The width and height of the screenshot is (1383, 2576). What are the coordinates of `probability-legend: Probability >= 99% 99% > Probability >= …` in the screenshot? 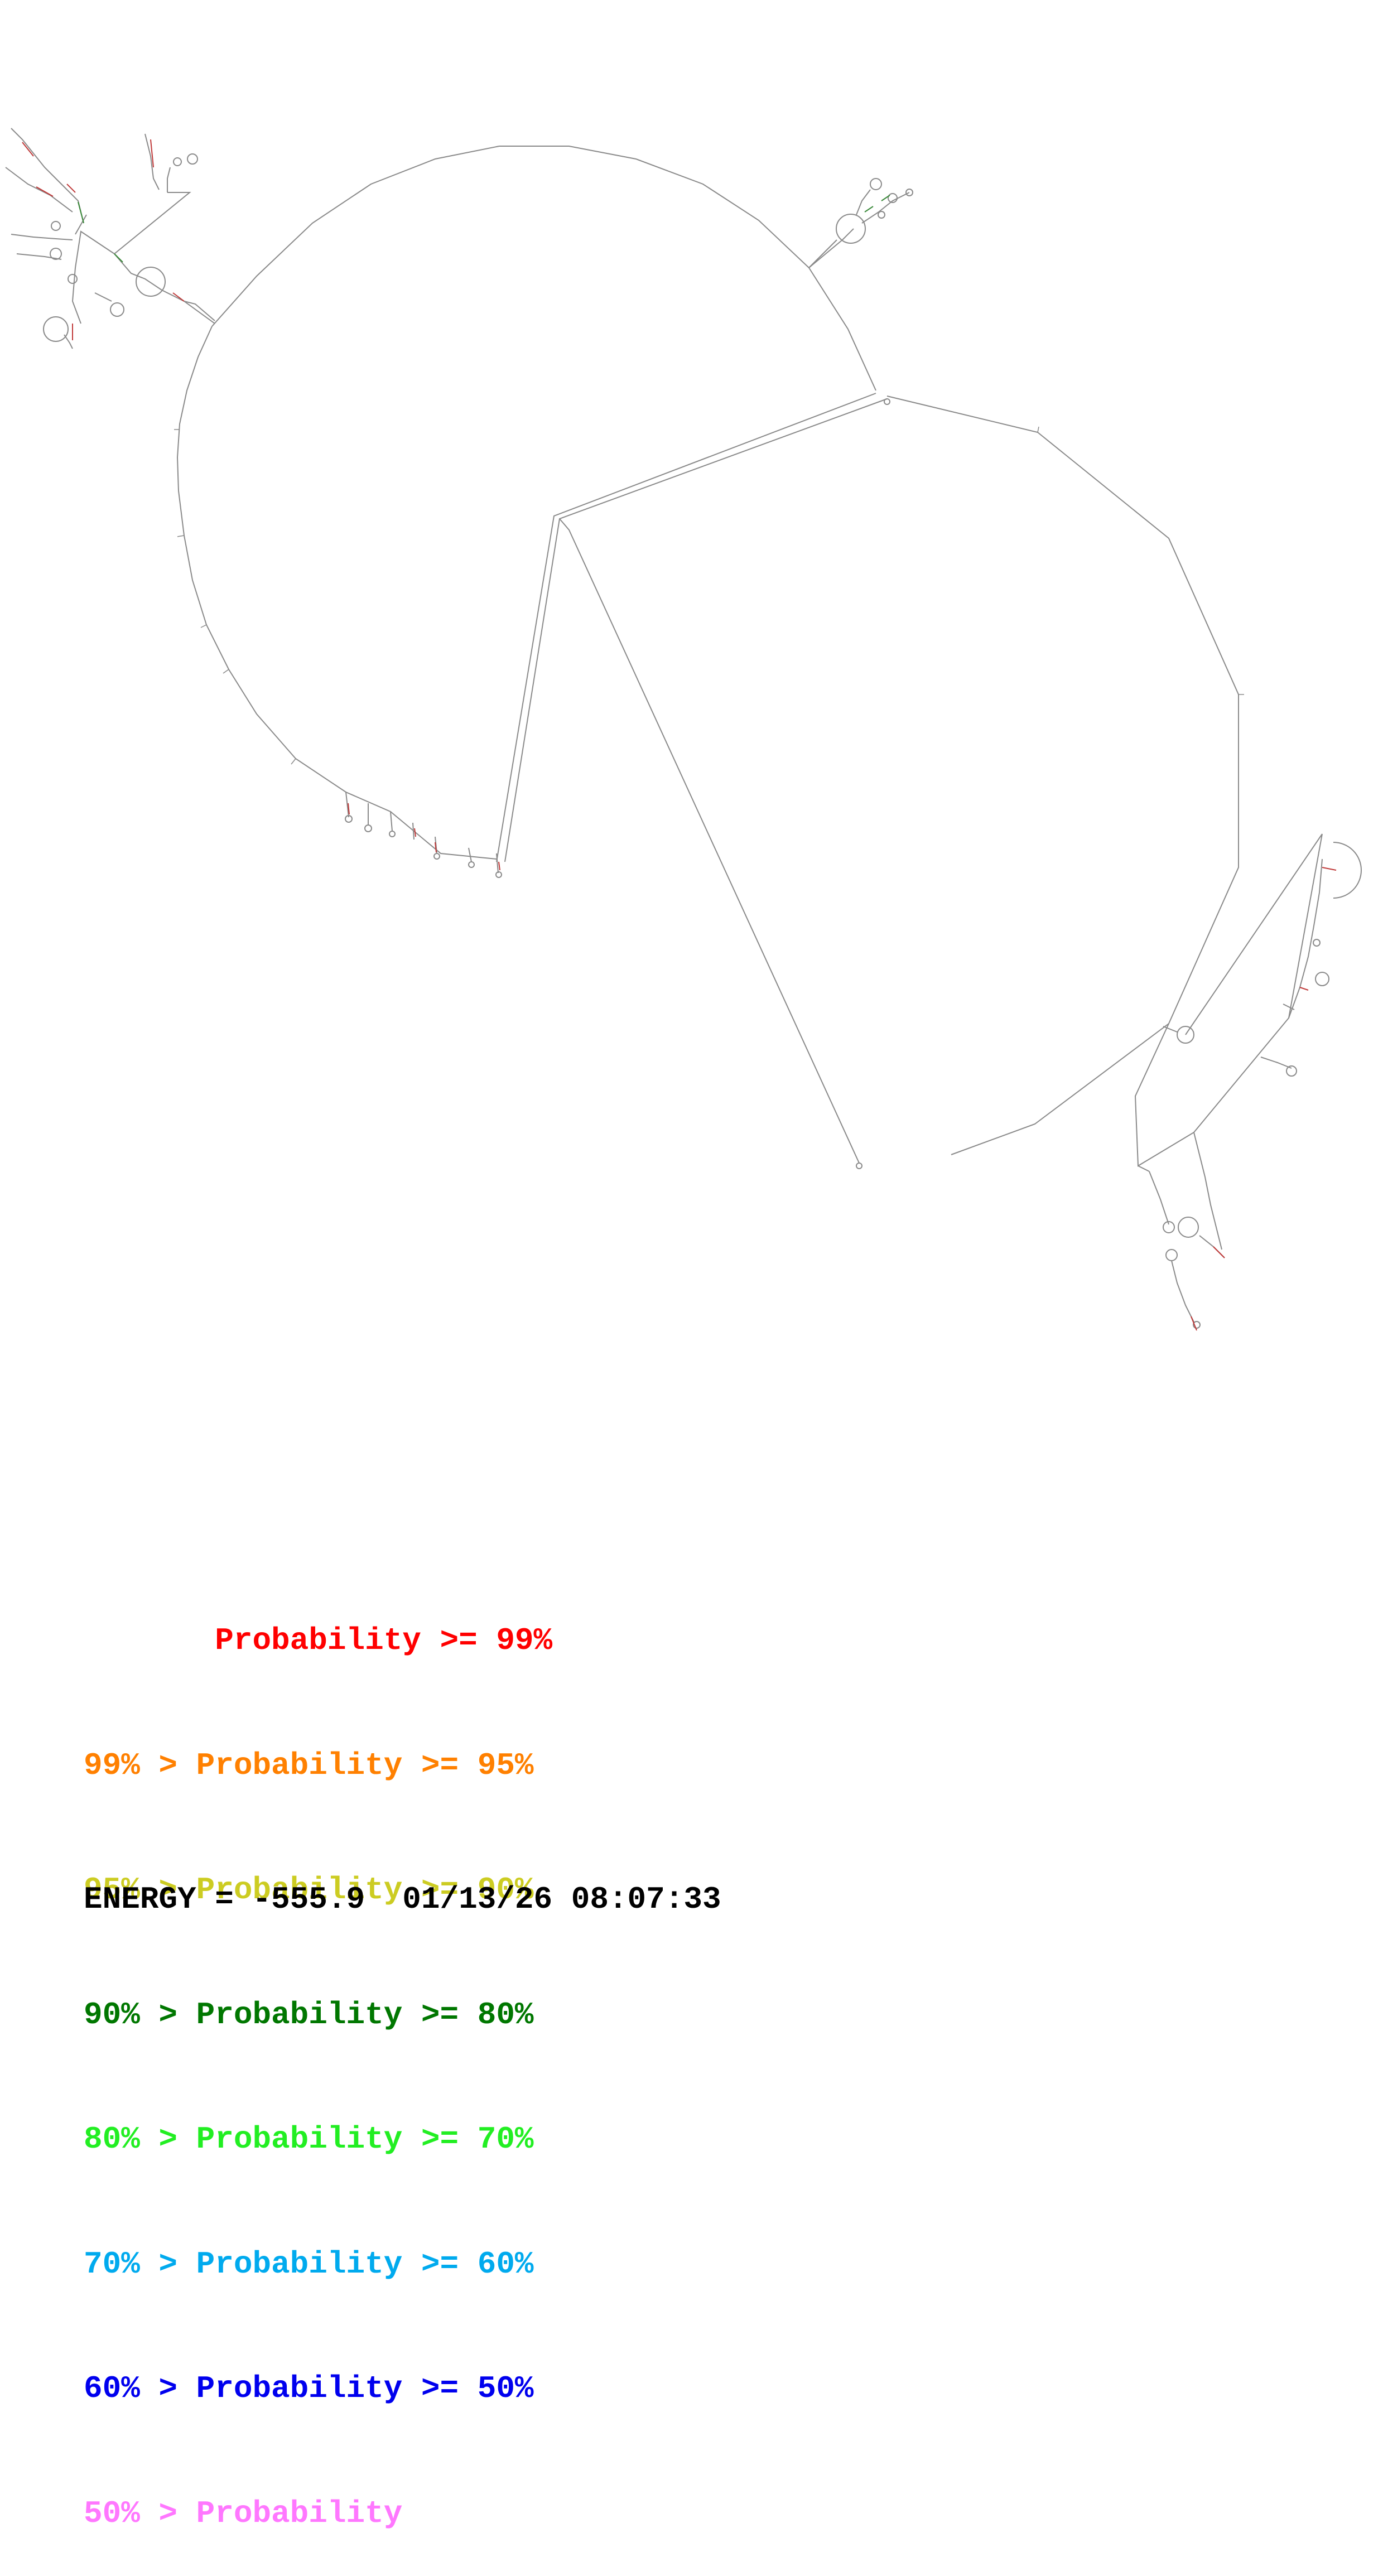 It's located at (318, 2056).